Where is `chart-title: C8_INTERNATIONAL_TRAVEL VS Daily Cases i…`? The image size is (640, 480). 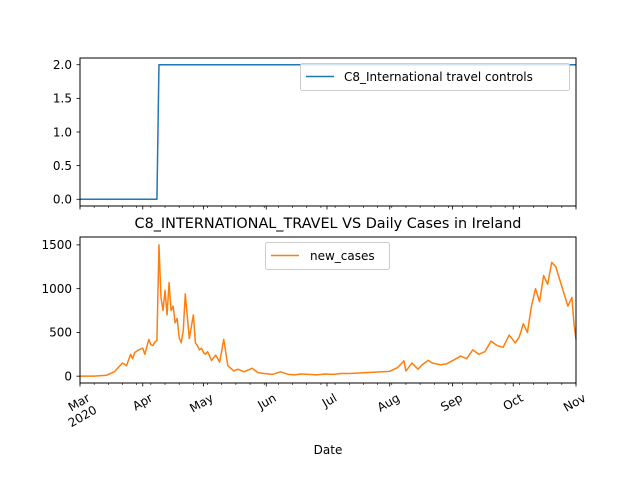
chart-title: C8_INTERNATIONAL_TRAVEL VS Daily Cases i… is located at coordinates (328, 224).